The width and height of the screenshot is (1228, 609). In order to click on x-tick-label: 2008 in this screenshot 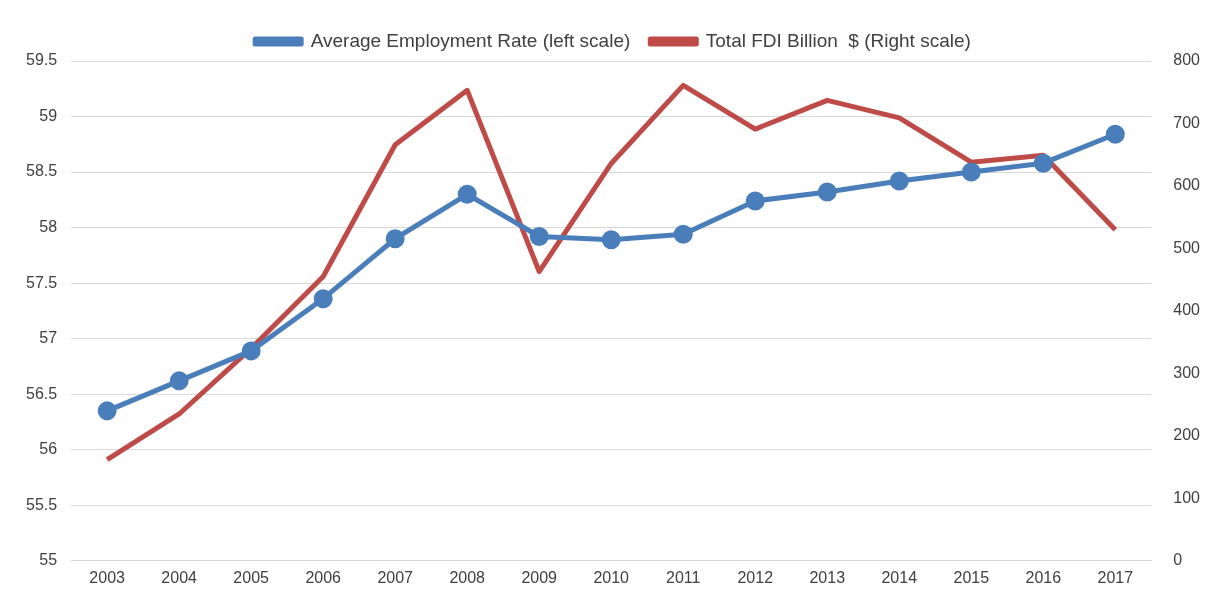, I will do `click(467, 577)`.